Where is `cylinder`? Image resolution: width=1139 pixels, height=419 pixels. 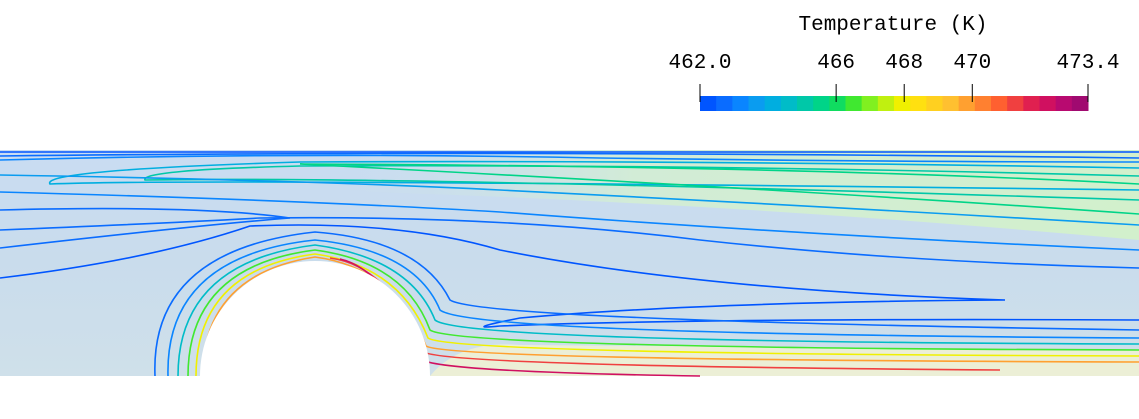
cylinder is located at coordinates (315, 318).